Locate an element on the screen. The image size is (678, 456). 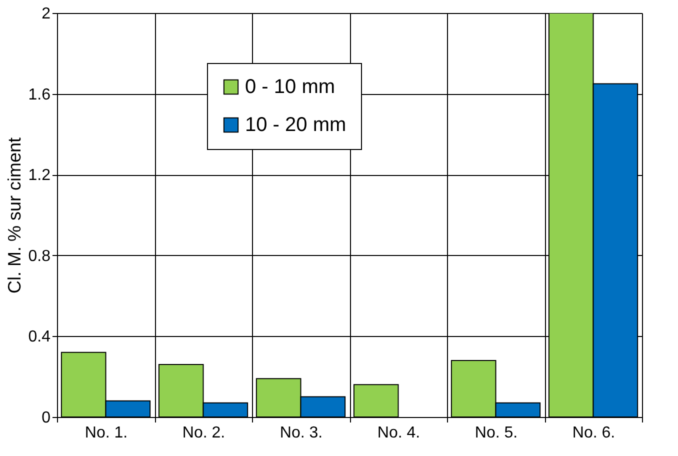
x-tick-label: No. 3. is located at coordinates (301, 433).